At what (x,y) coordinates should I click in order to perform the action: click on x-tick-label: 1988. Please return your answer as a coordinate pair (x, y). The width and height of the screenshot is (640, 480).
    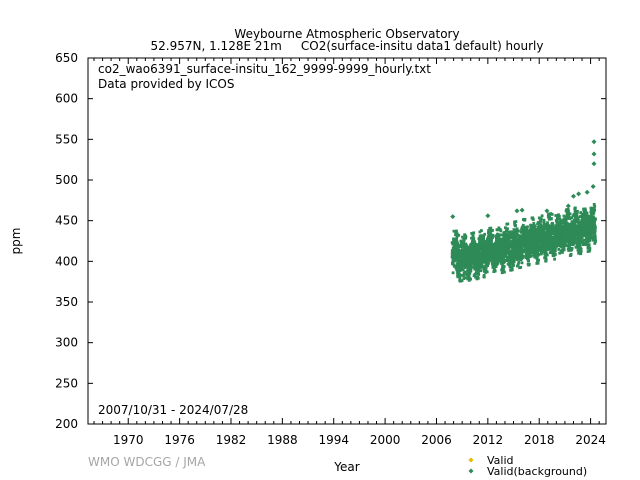
    Looking at the image, I should click on (282, 440).